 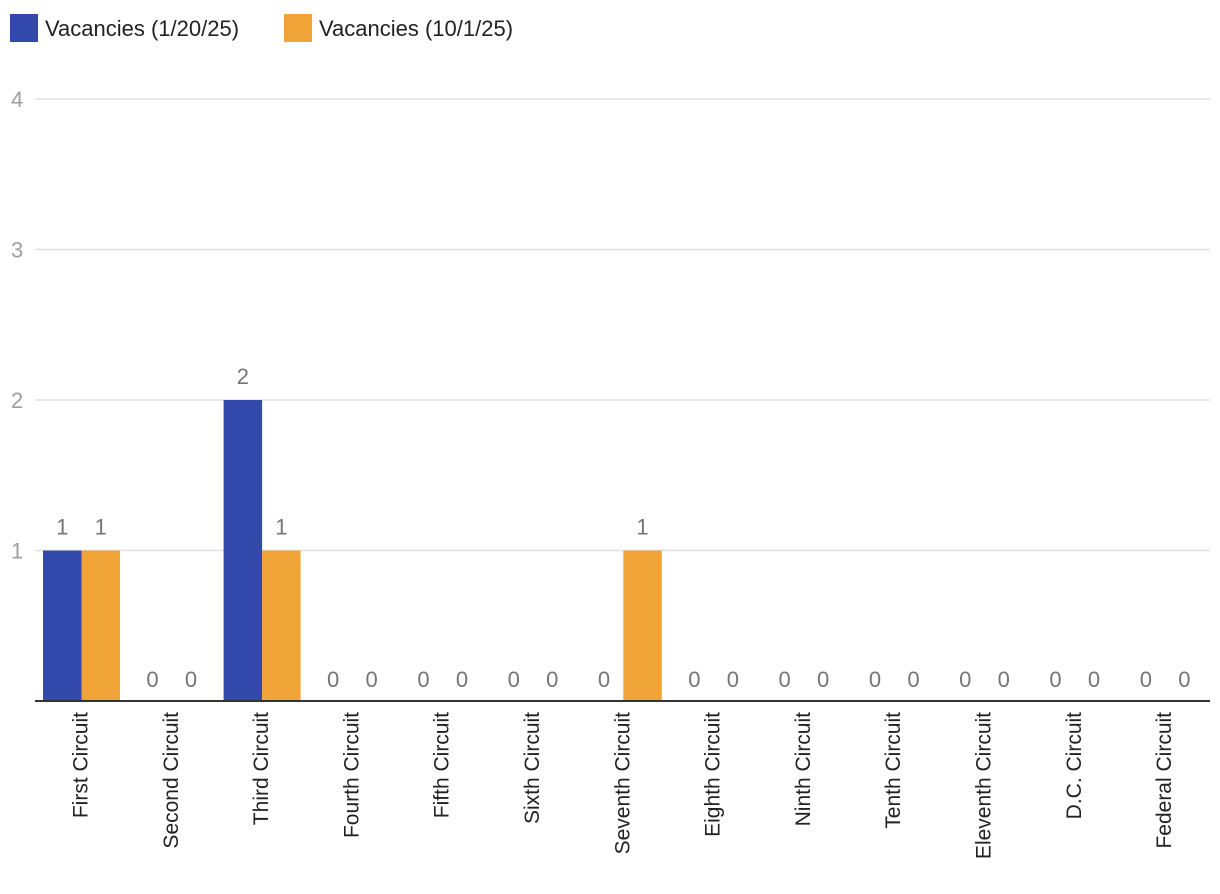 I want to click on data-label-seventh-circuit-series-2: 1, so click(x=642, y=527).